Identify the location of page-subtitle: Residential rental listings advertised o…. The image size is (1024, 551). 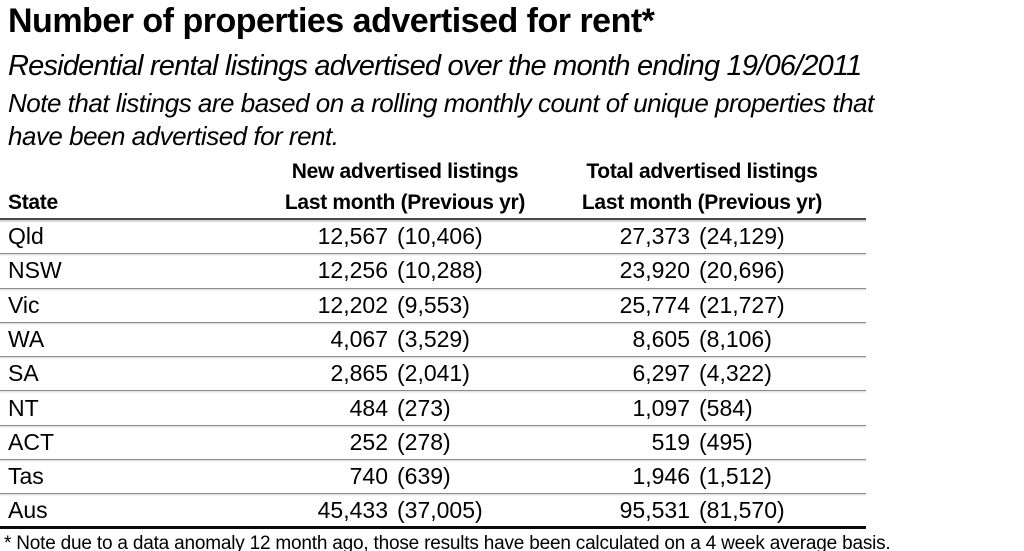
(435, 66).